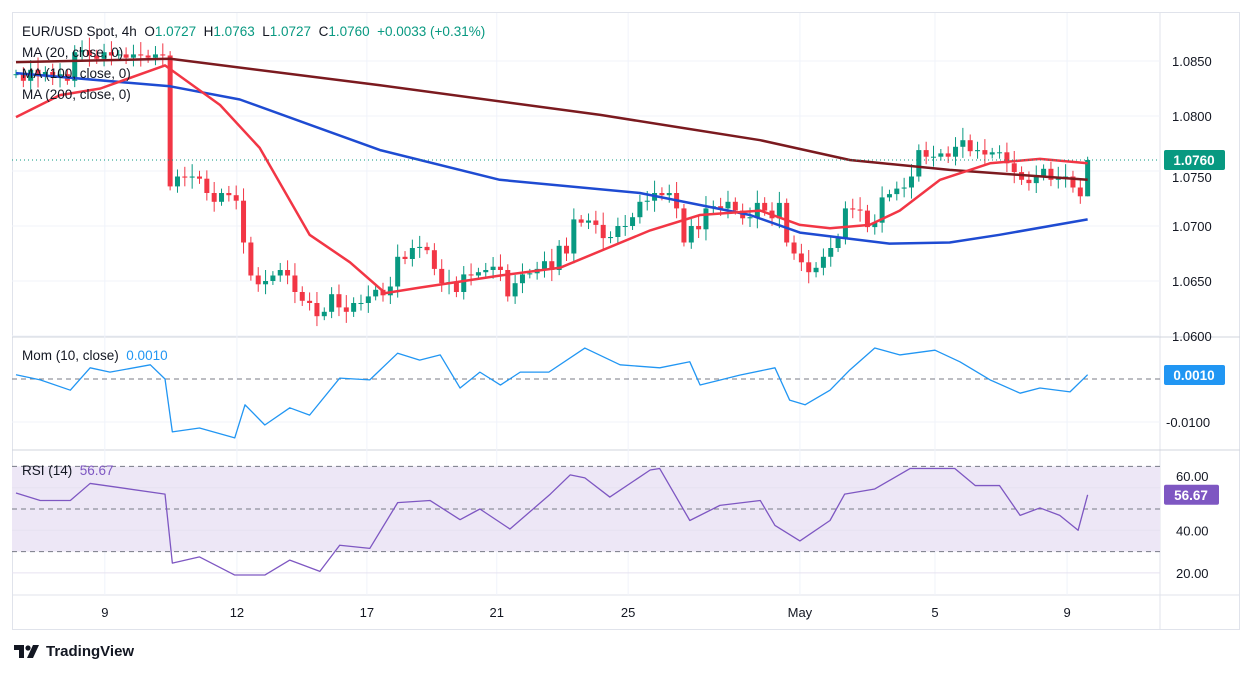  What do you see at coordinates (367, 612) in the screenshot?
I see `x-tick-label: 17` at bounding box center [367, 612].